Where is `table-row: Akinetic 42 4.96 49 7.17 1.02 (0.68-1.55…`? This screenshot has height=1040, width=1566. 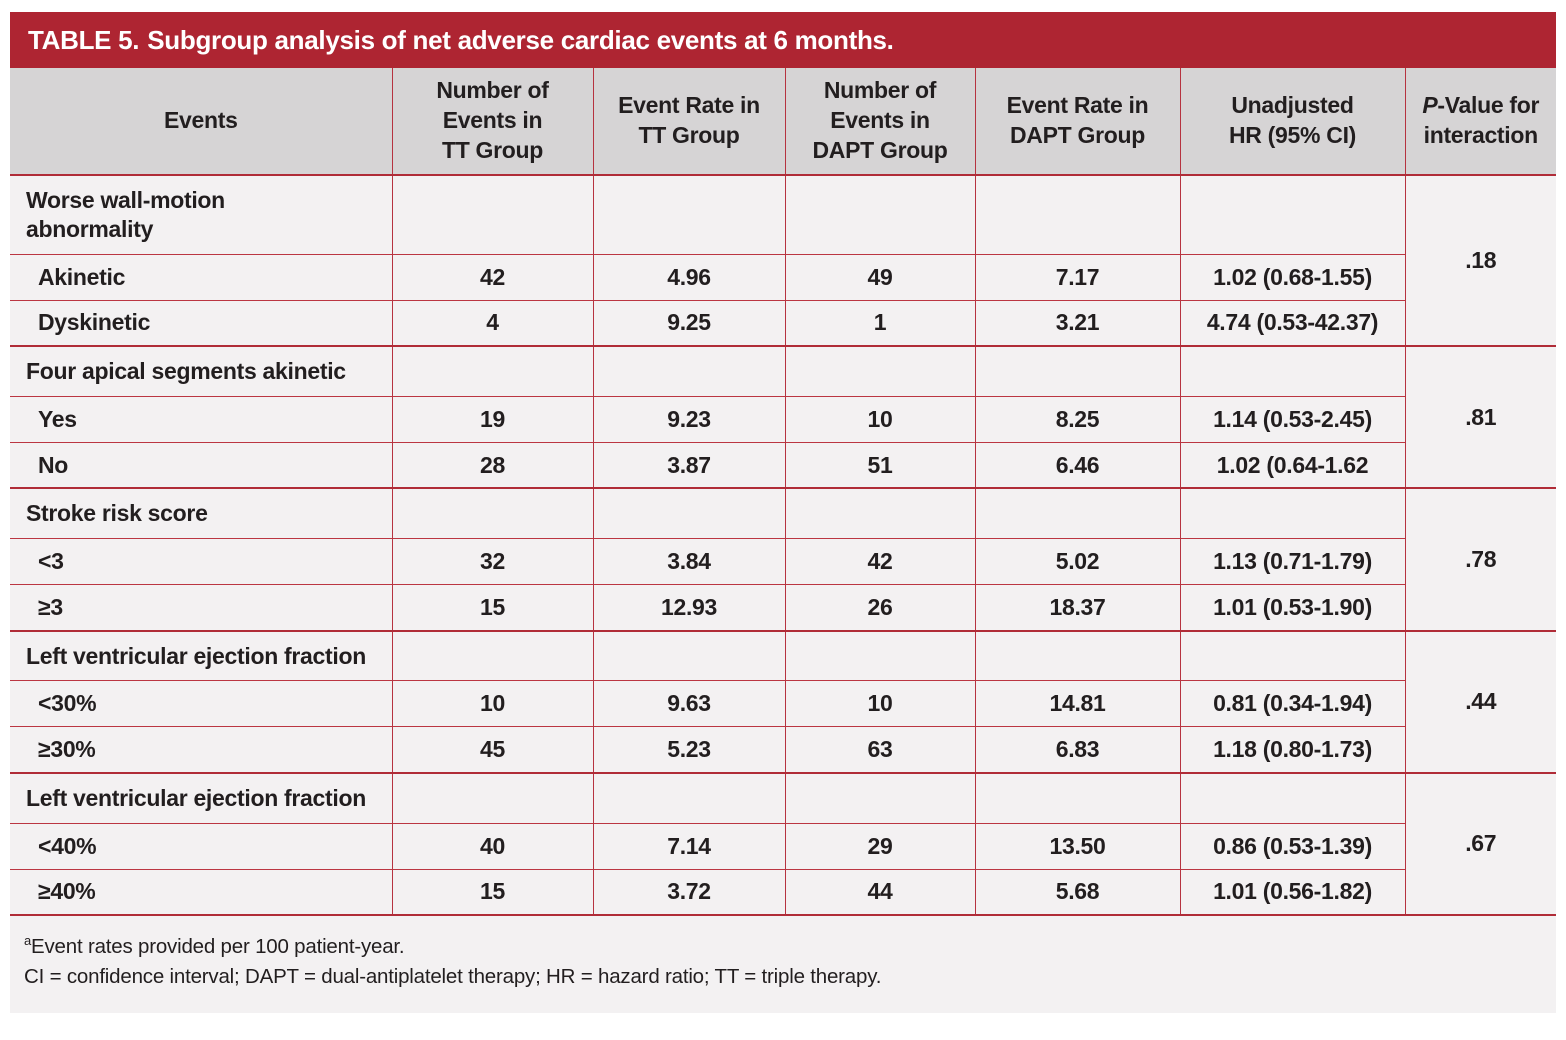
table-row: Akinetic 42 4.96 49 7.17 1.02 (0.68-1.55… is located at coordinates (783, 276).